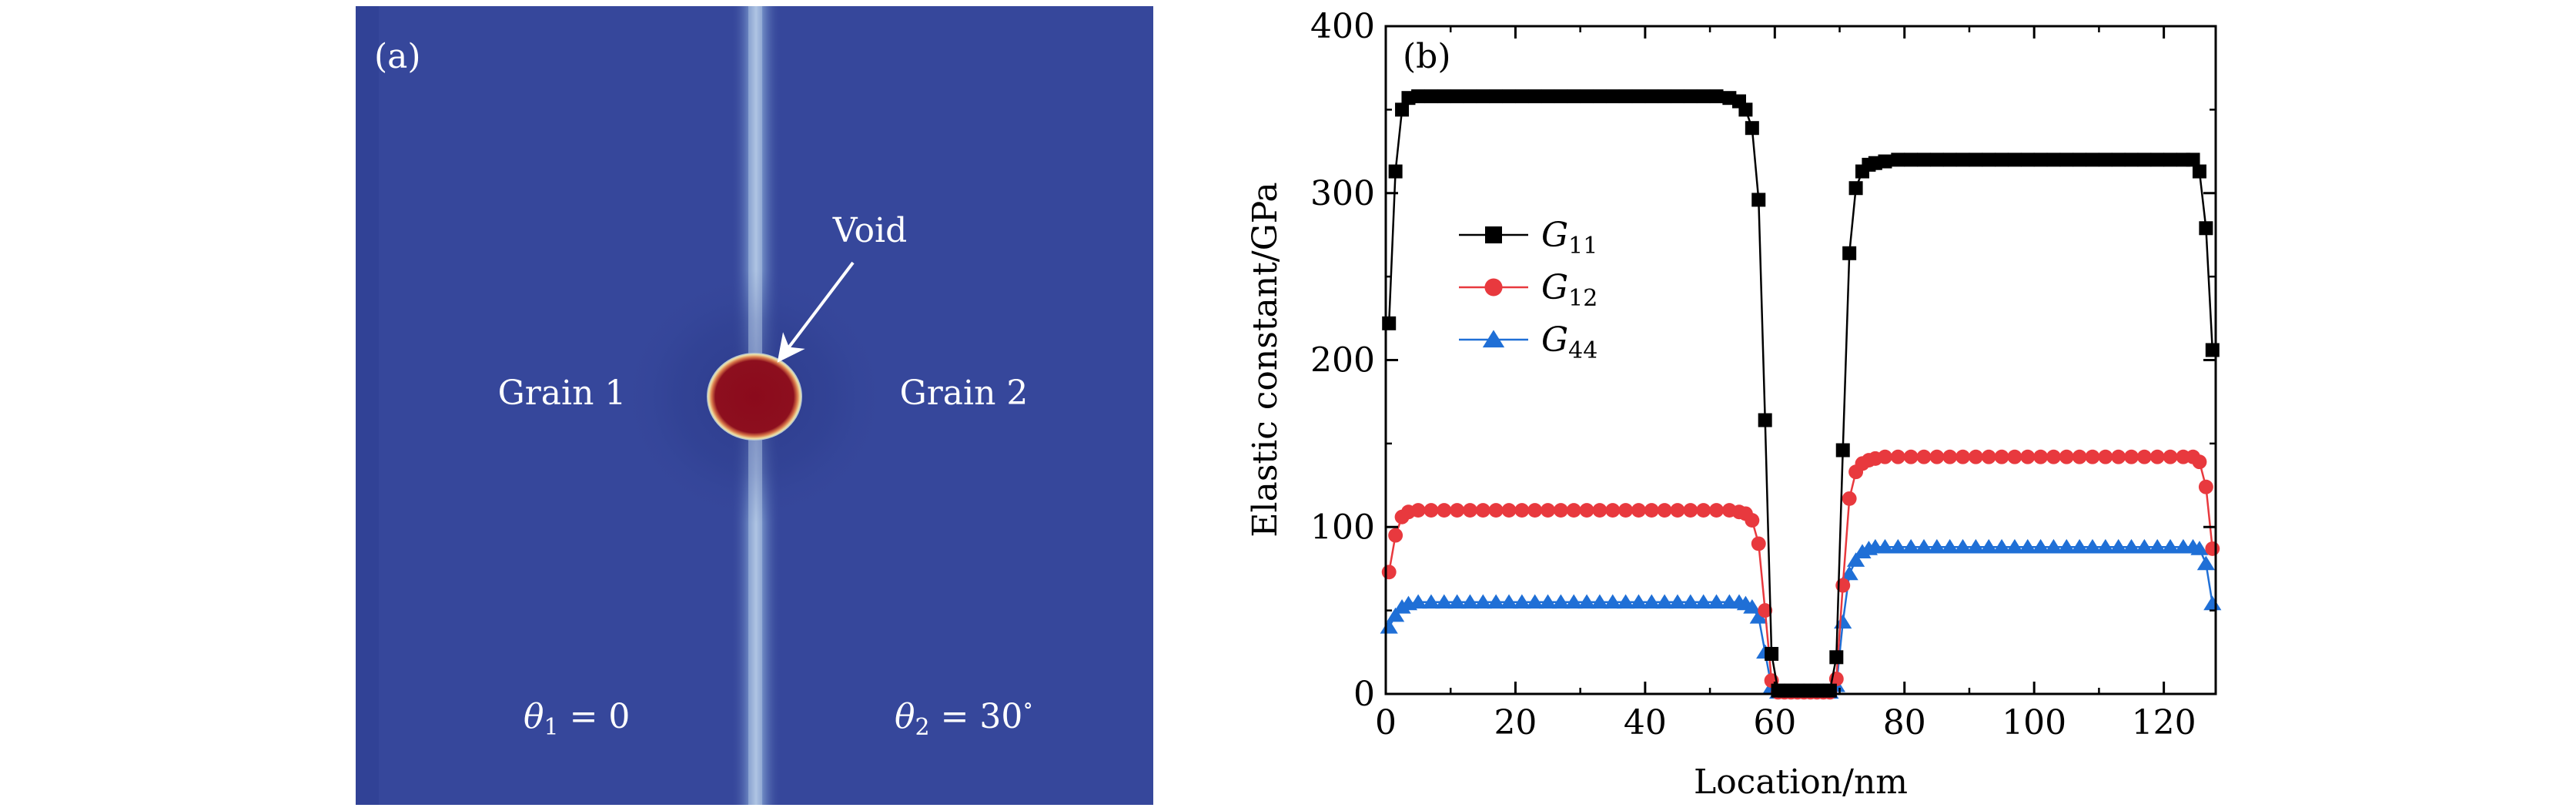 Image resolution: width=2576 pixels, height=811 pixels. I want to click on series-line-G44, so click(1801, 620).